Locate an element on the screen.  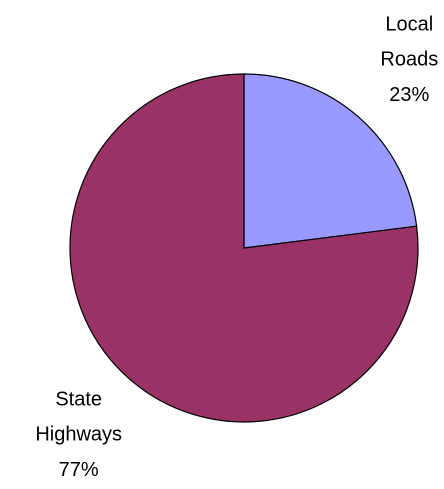
pie-slice is located at coordinates (330, 161).